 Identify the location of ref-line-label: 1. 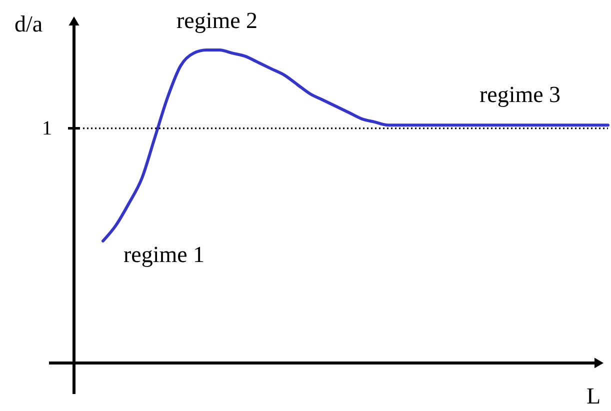
(47, 128).